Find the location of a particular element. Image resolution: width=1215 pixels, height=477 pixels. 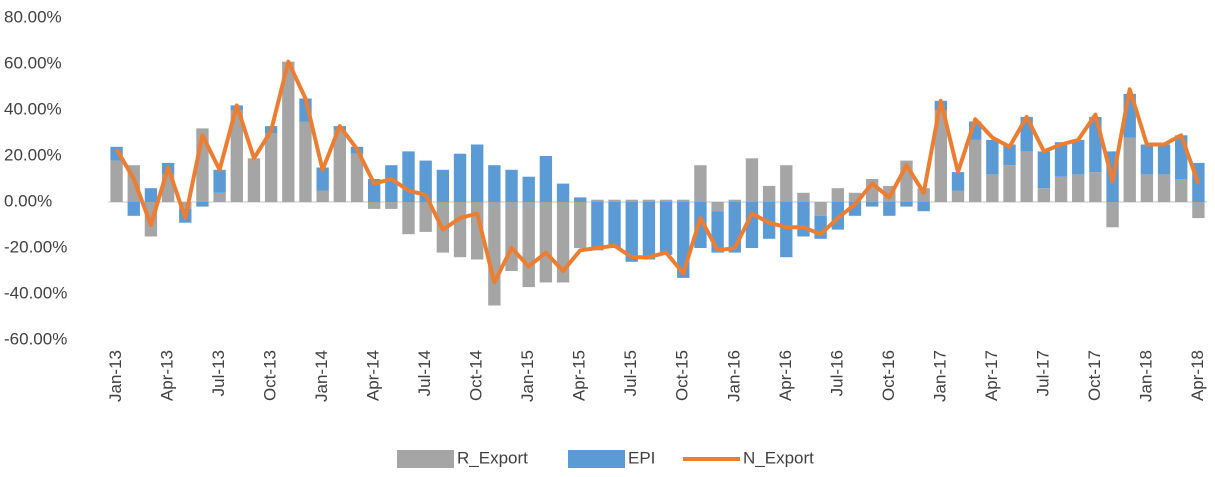

y-tick-label: 60.00% is located at coordinates (33, 62).